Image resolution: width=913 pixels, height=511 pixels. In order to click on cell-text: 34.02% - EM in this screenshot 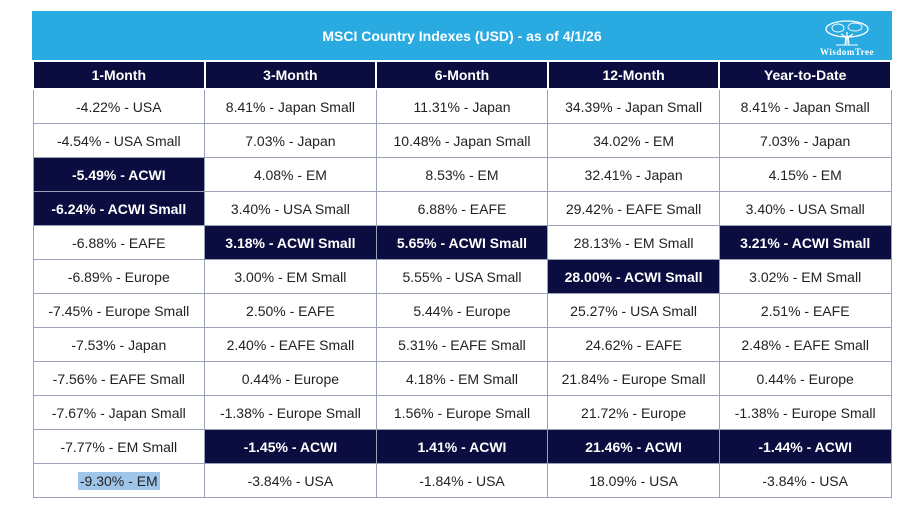, I will do `click(634, 140)`.